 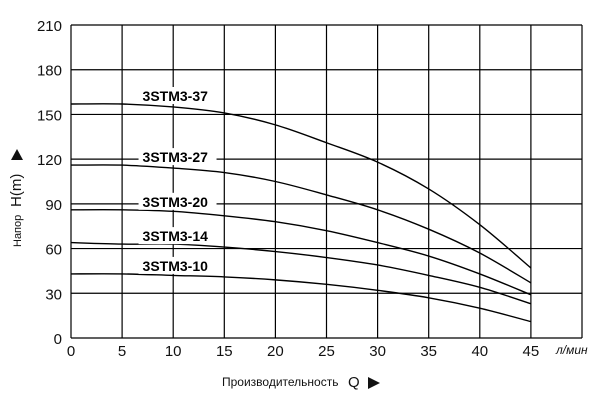 I want to click on x-unit-label: л/мин, so click(x=571, y=350).